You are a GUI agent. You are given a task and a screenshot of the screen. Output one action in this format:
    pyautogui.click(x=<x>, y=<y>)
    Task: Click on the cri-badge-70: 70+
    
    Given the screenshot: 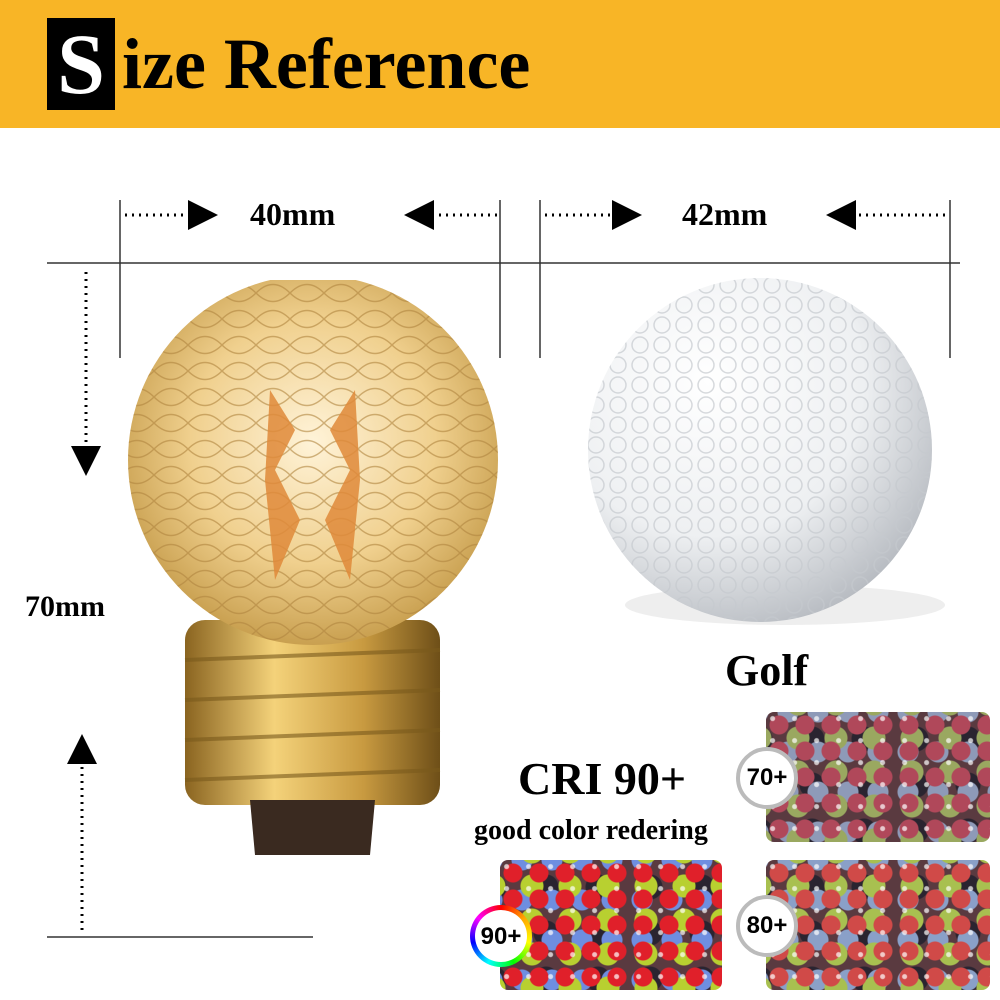 What is the action you would take?
    pyautogui.click(x=767, y=778)
    